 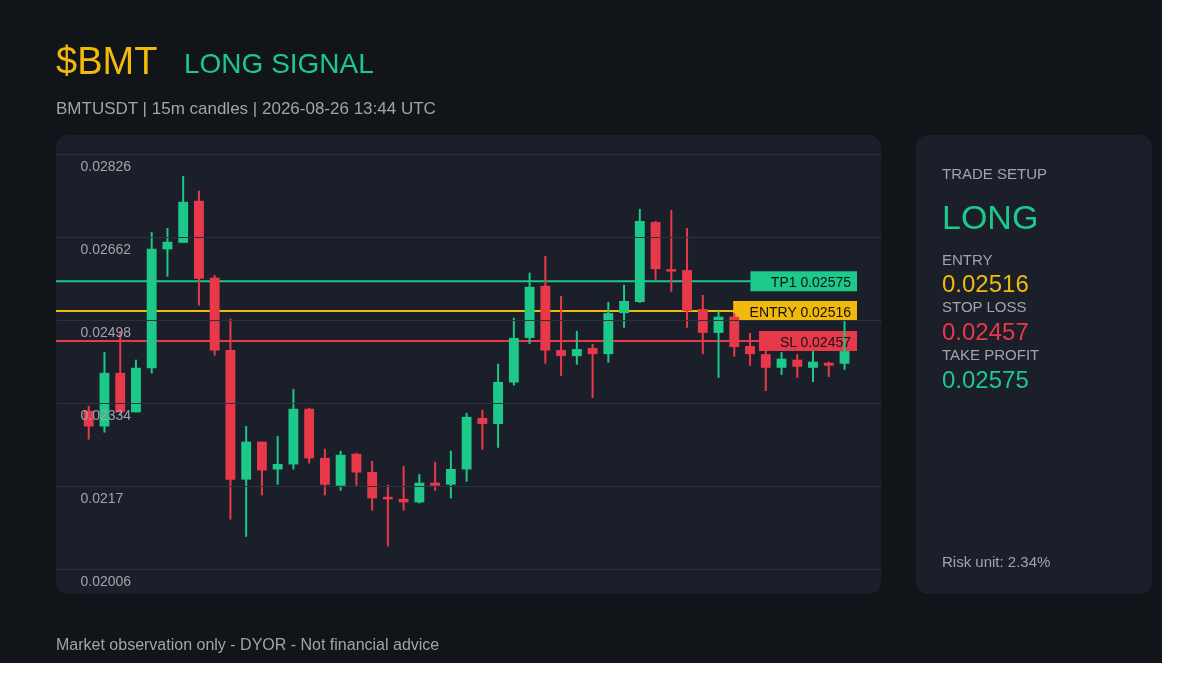 What do you see at coordinates (246, 108) in the screenshot?
I see `chart-subtitle: BMTUSDT | 15m candles | 2026-08-26 13:44 UTC` at bounding box center [246, 108].